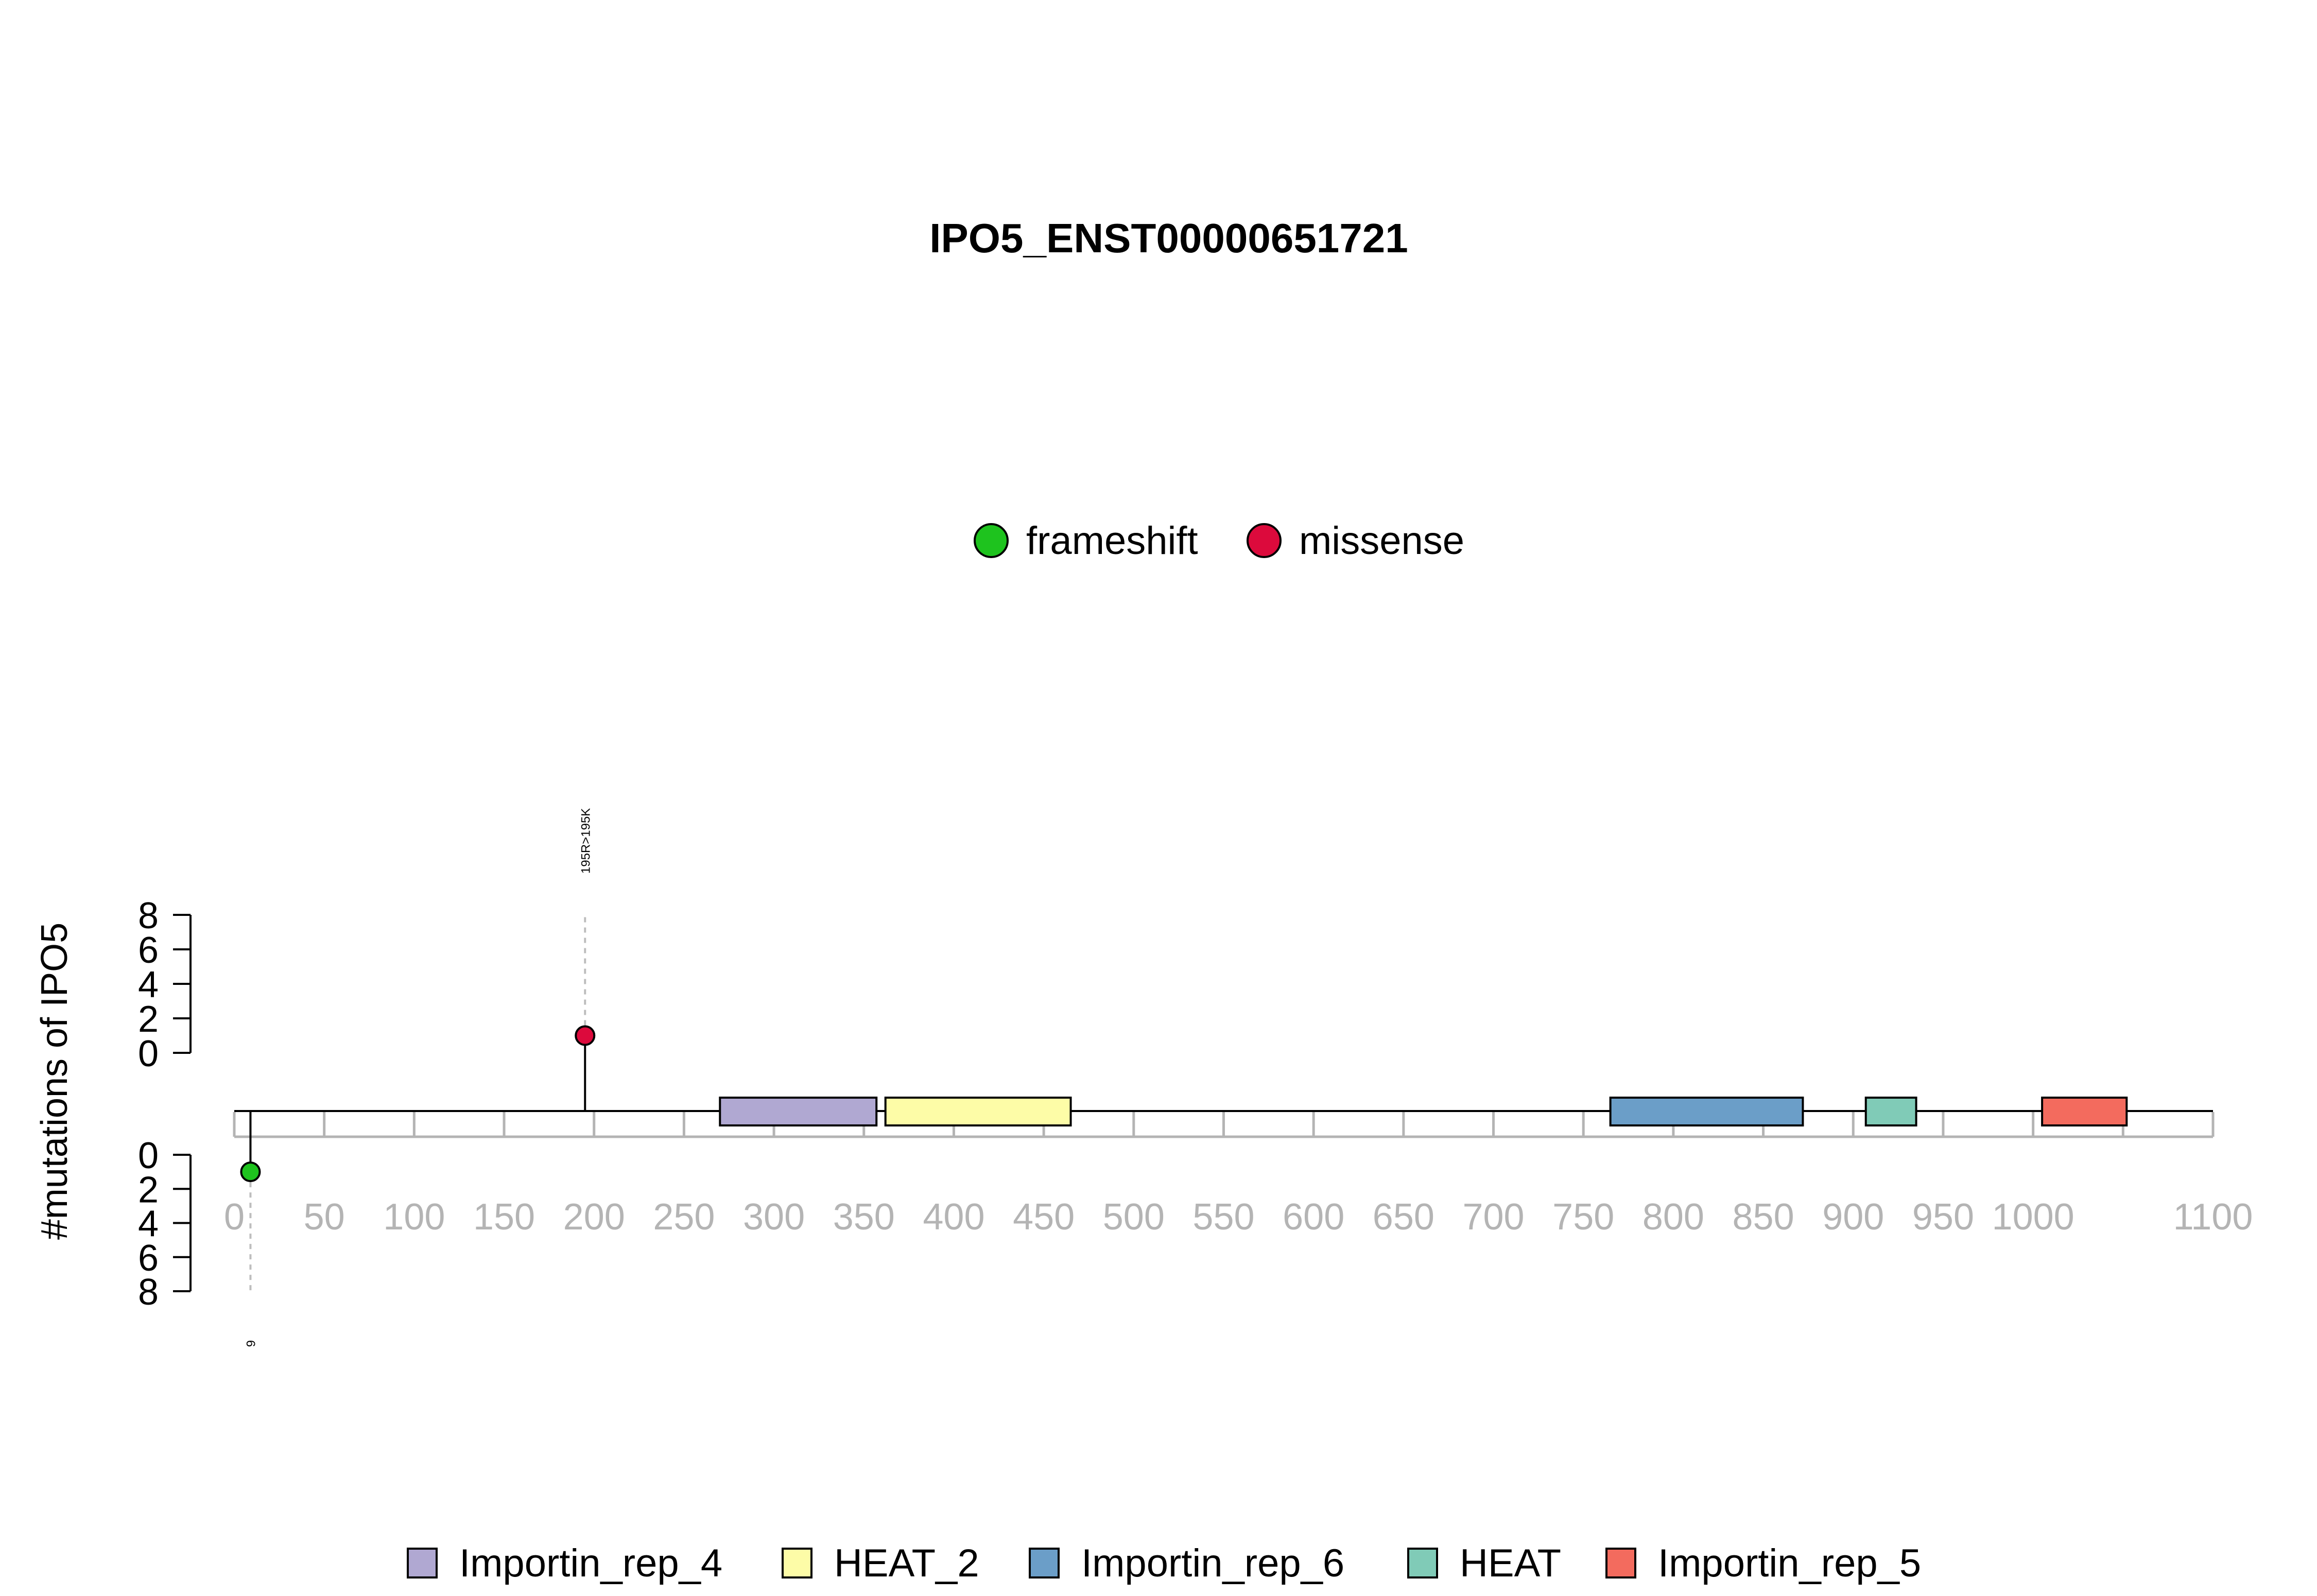  Describe the element at coordinates (1943, 1217) in the screenshot. I see `x-tick-label-950: 950` at that location.